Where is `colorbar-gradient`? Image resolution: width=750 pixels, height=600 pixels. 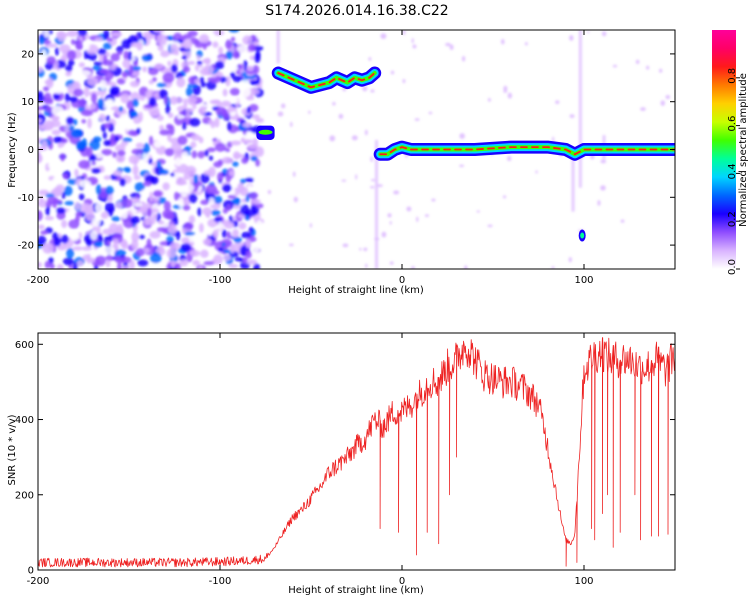 colorbar-gradient is located at coordinates (724, 149).